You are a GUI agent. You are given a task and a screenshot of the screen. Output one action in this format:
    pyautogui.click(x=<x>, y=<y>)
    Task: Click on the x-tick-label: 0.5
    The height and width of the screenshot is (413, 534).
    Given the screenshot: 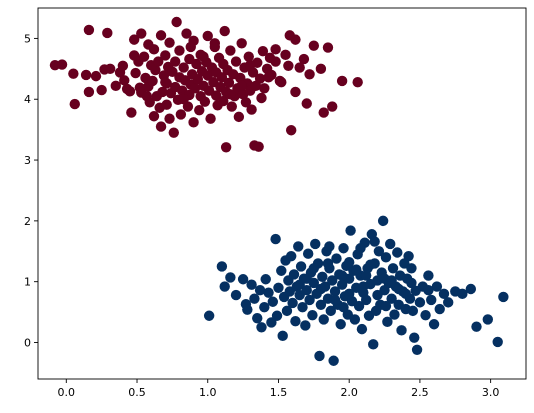 What is the action you would take?
    pyautogui.click(x=137, y=392)
    